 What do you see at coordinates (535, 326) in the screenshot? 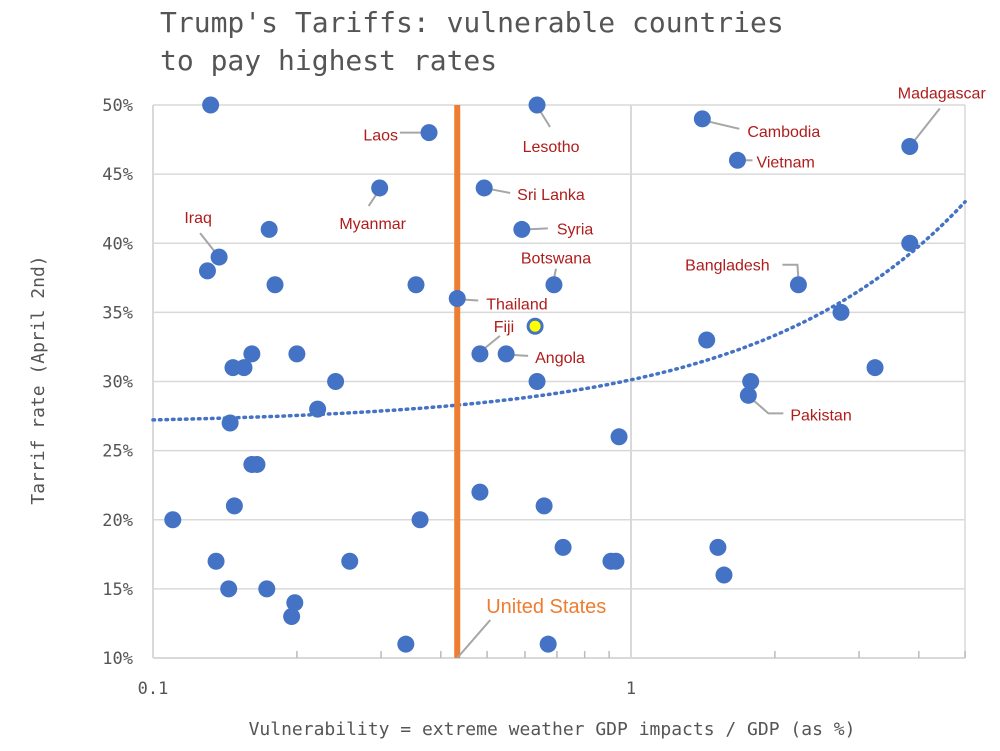
I see `highlight-point` at bounding box center [535, 326].